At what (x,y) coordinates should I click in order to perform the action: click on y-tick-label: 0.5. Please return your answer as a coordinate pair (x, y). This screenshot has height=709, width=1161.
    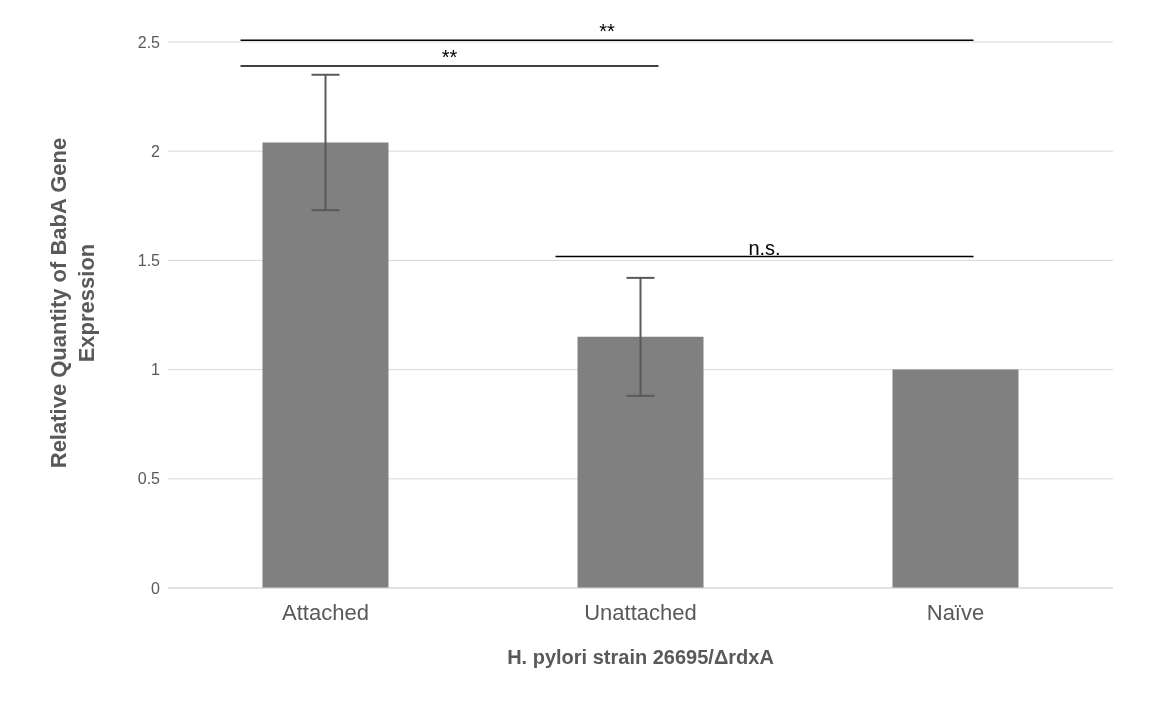
    Looking at the image, I should click on (149, 479).